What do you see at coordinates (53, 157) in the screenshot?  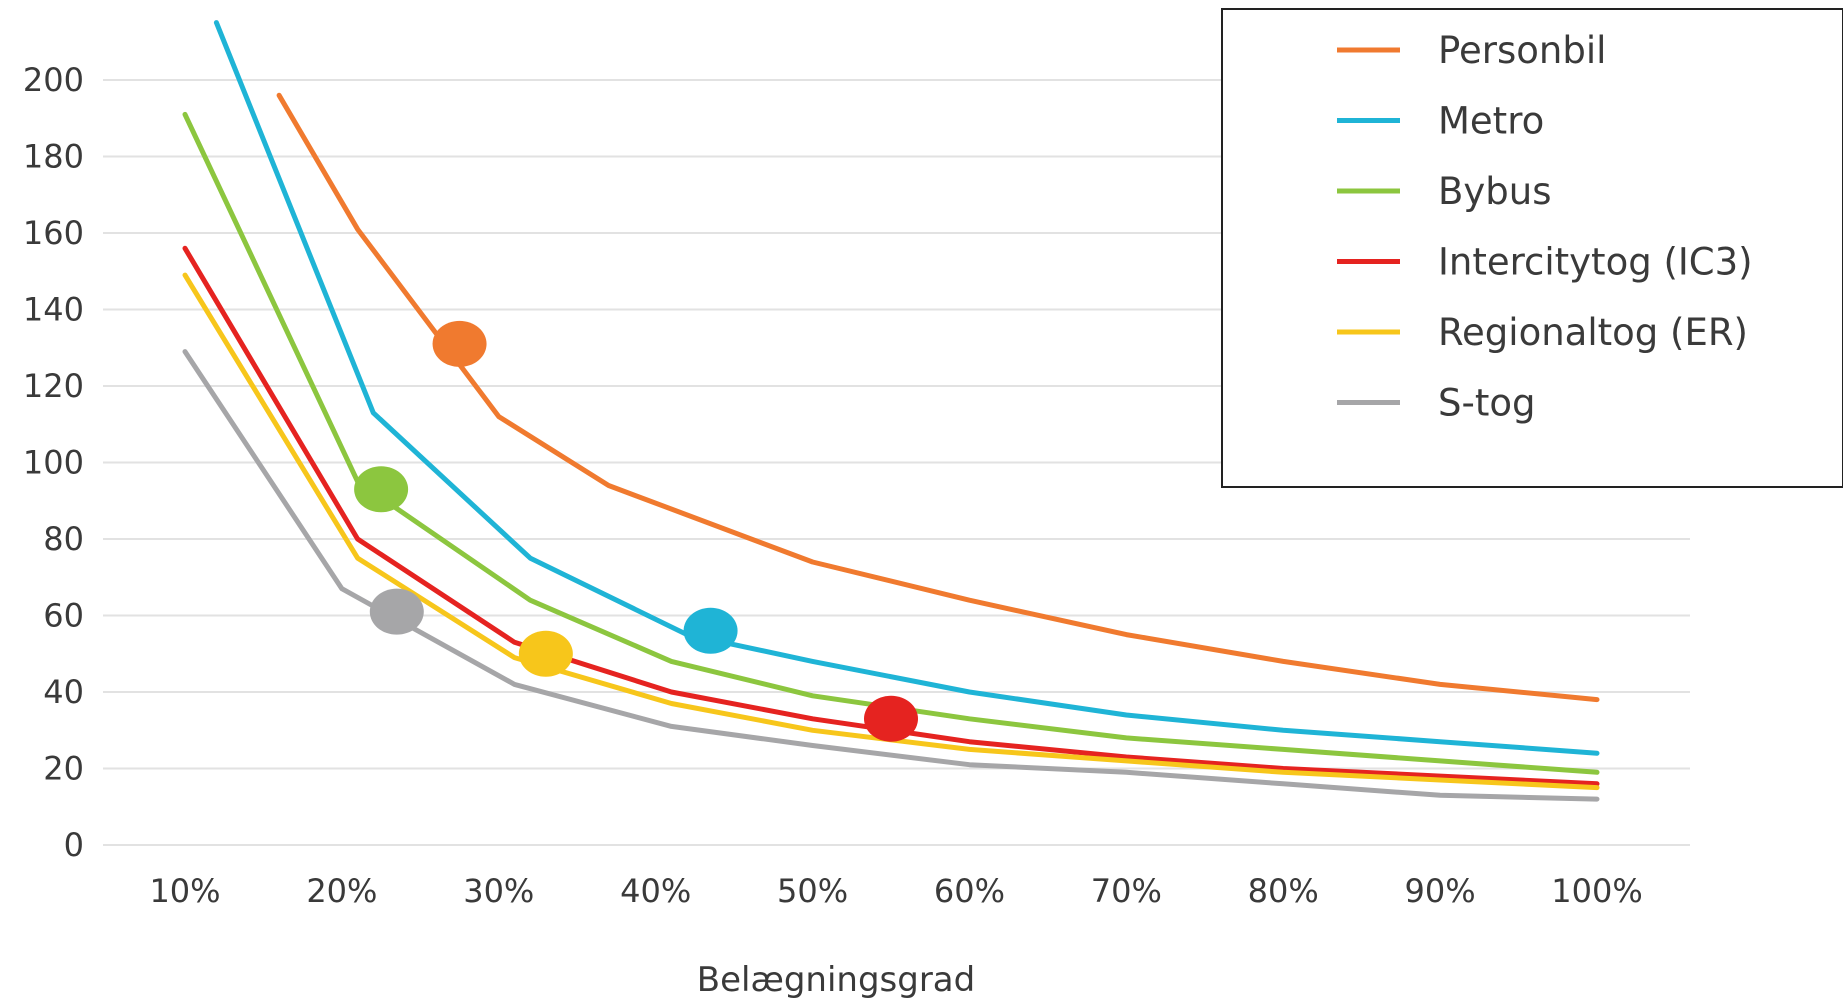 I see `y-tick-label: 180` at bounding box center [53, 157].